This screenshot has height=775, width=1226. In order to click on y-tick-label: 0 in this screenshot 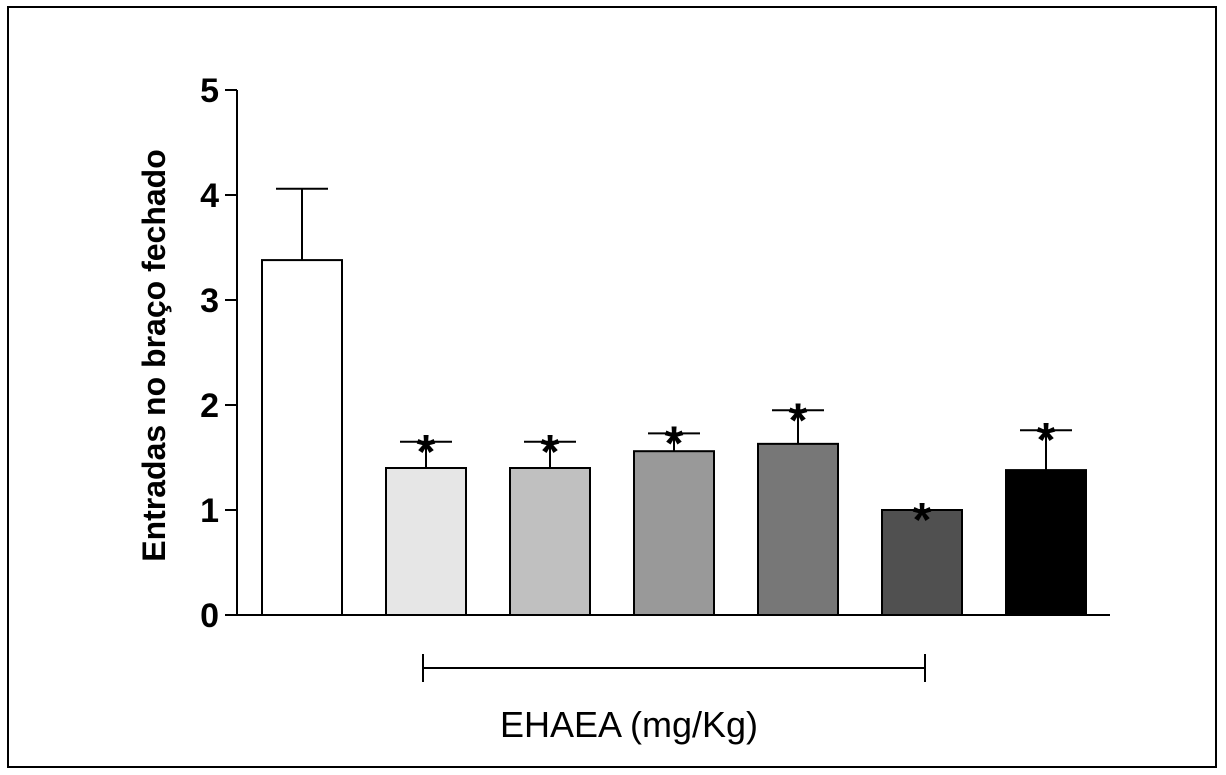, I will do `click(209, 616)`.